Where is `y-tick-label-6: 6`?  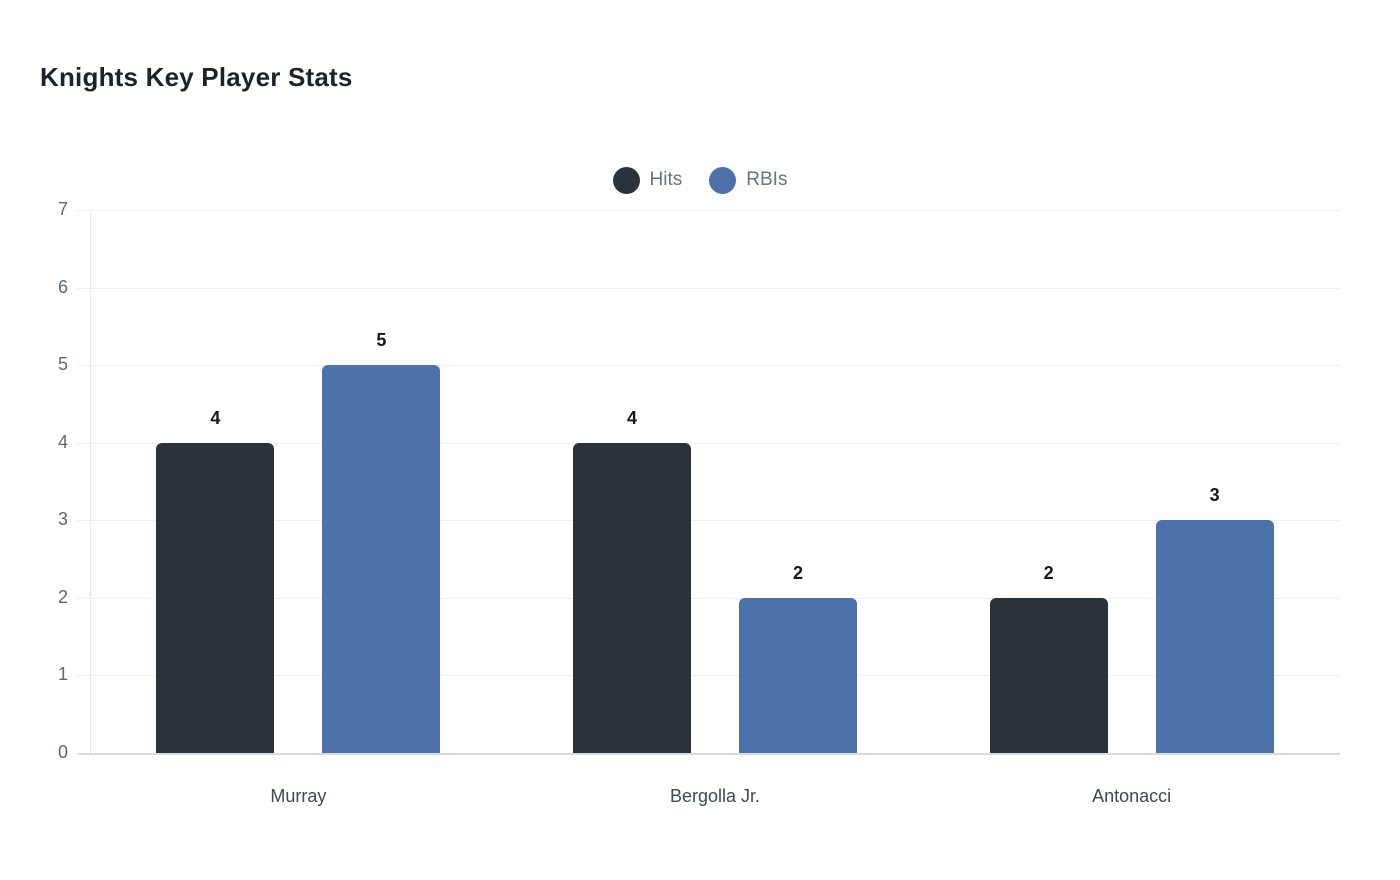
y-tick-label-6: 6 is located at coordinates (62, 286).